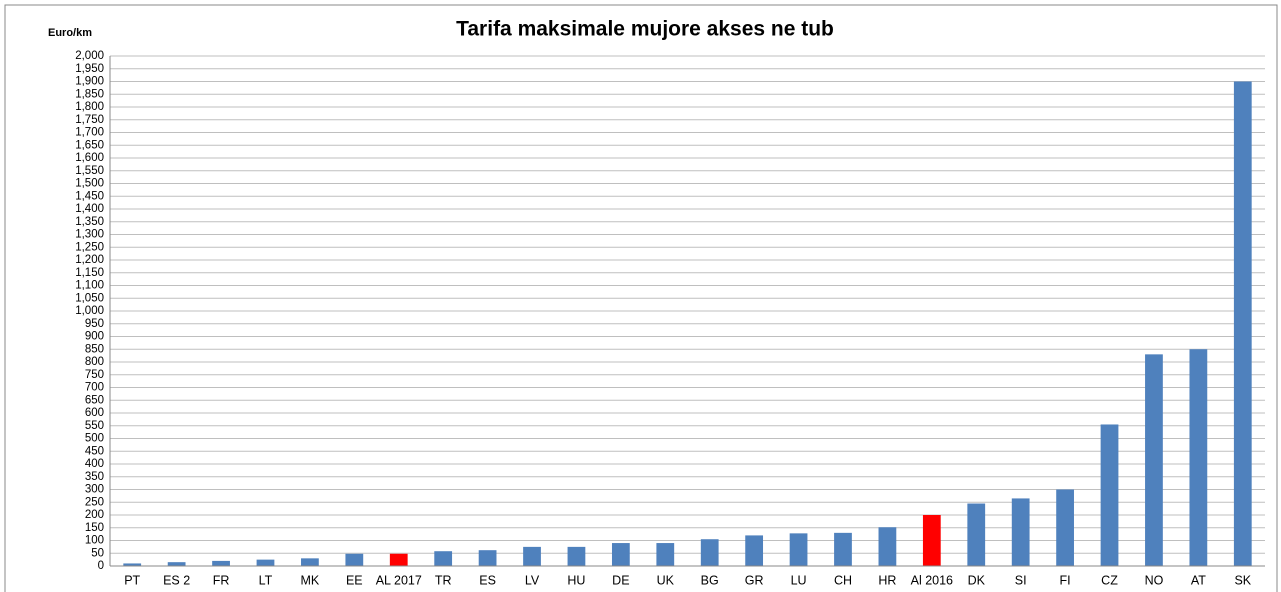 Image resolution: width=1281 pixels, height=592 pixels. Describe the element at coordinates (89, 171) in the screenshot. I see `y-tick-label: 1,550` at that location.